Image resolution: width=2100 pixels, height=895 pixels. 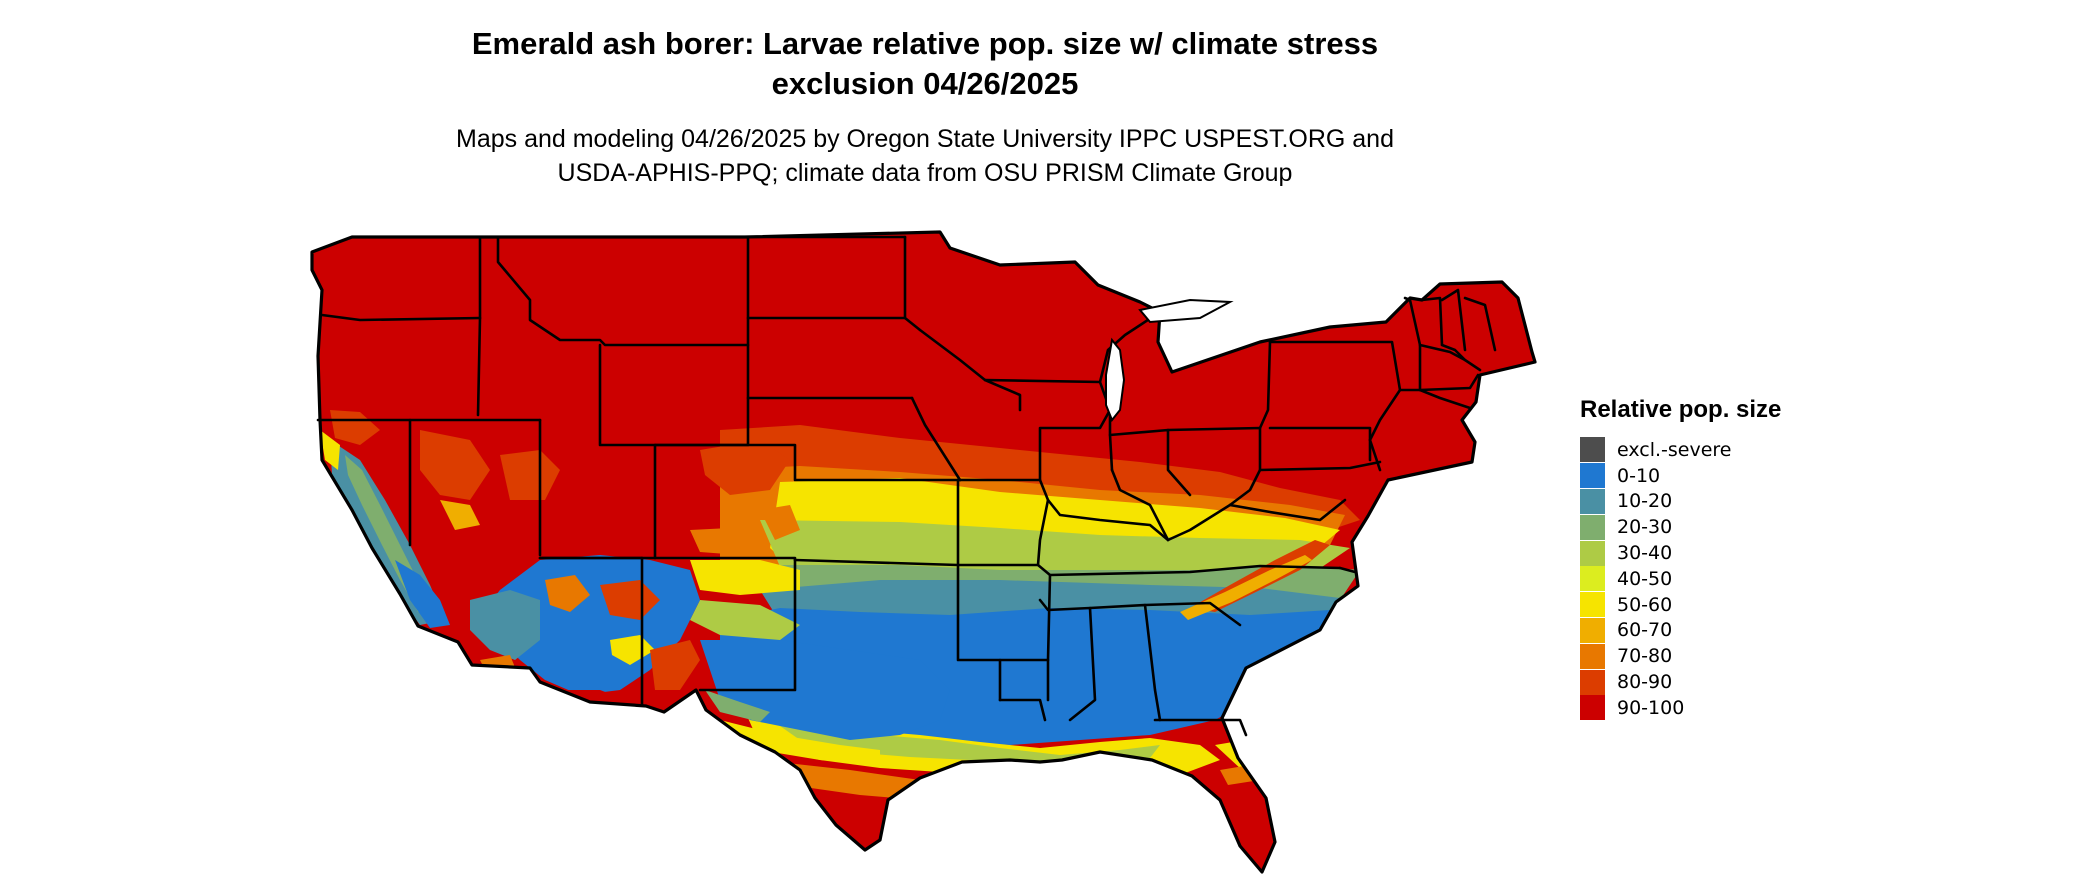 I want to click on legend-label-30-40: 30-40, so click(x=1645, y=553).